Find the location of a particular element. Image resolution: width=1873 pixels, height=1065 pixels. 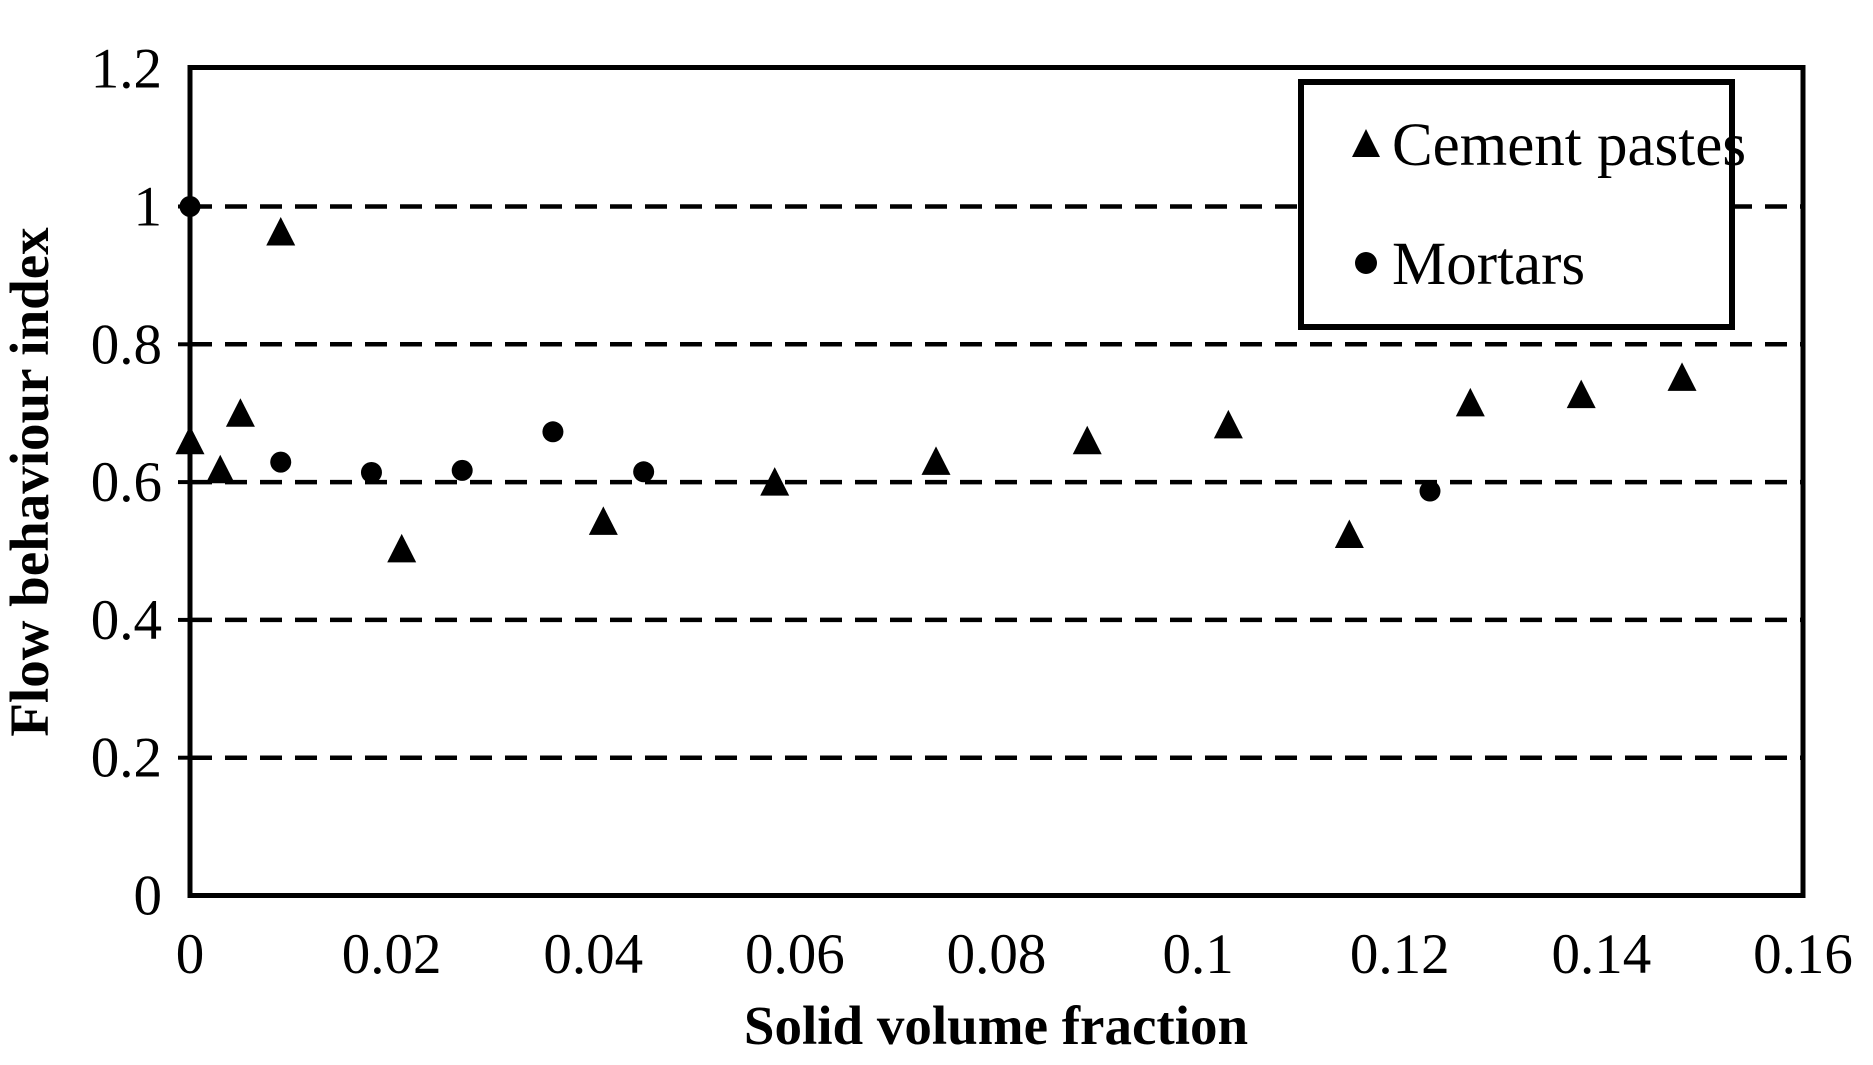

x-tick-label-0.12: 0.12 is located at coordinates (1400, 954).